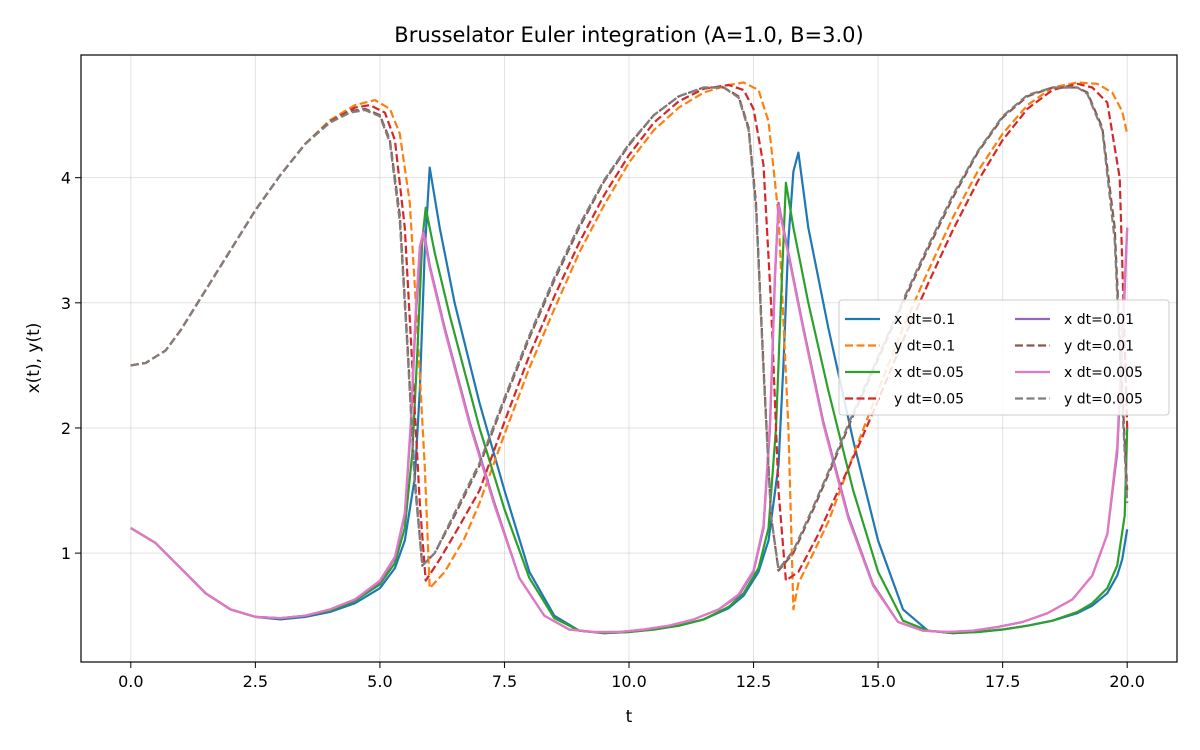 The image size is (1200, 750). What do you see at coordinates (924, 347) in the screenshot?
I see `legend-label: y dt=0.1` at bounding box center [924, 347].